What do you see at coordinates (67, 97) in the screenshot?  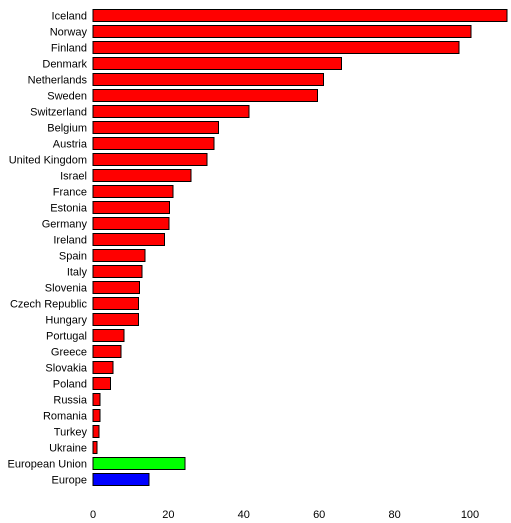 I see `category-label-sweden: Sweden` at bounding box center [67, 97].